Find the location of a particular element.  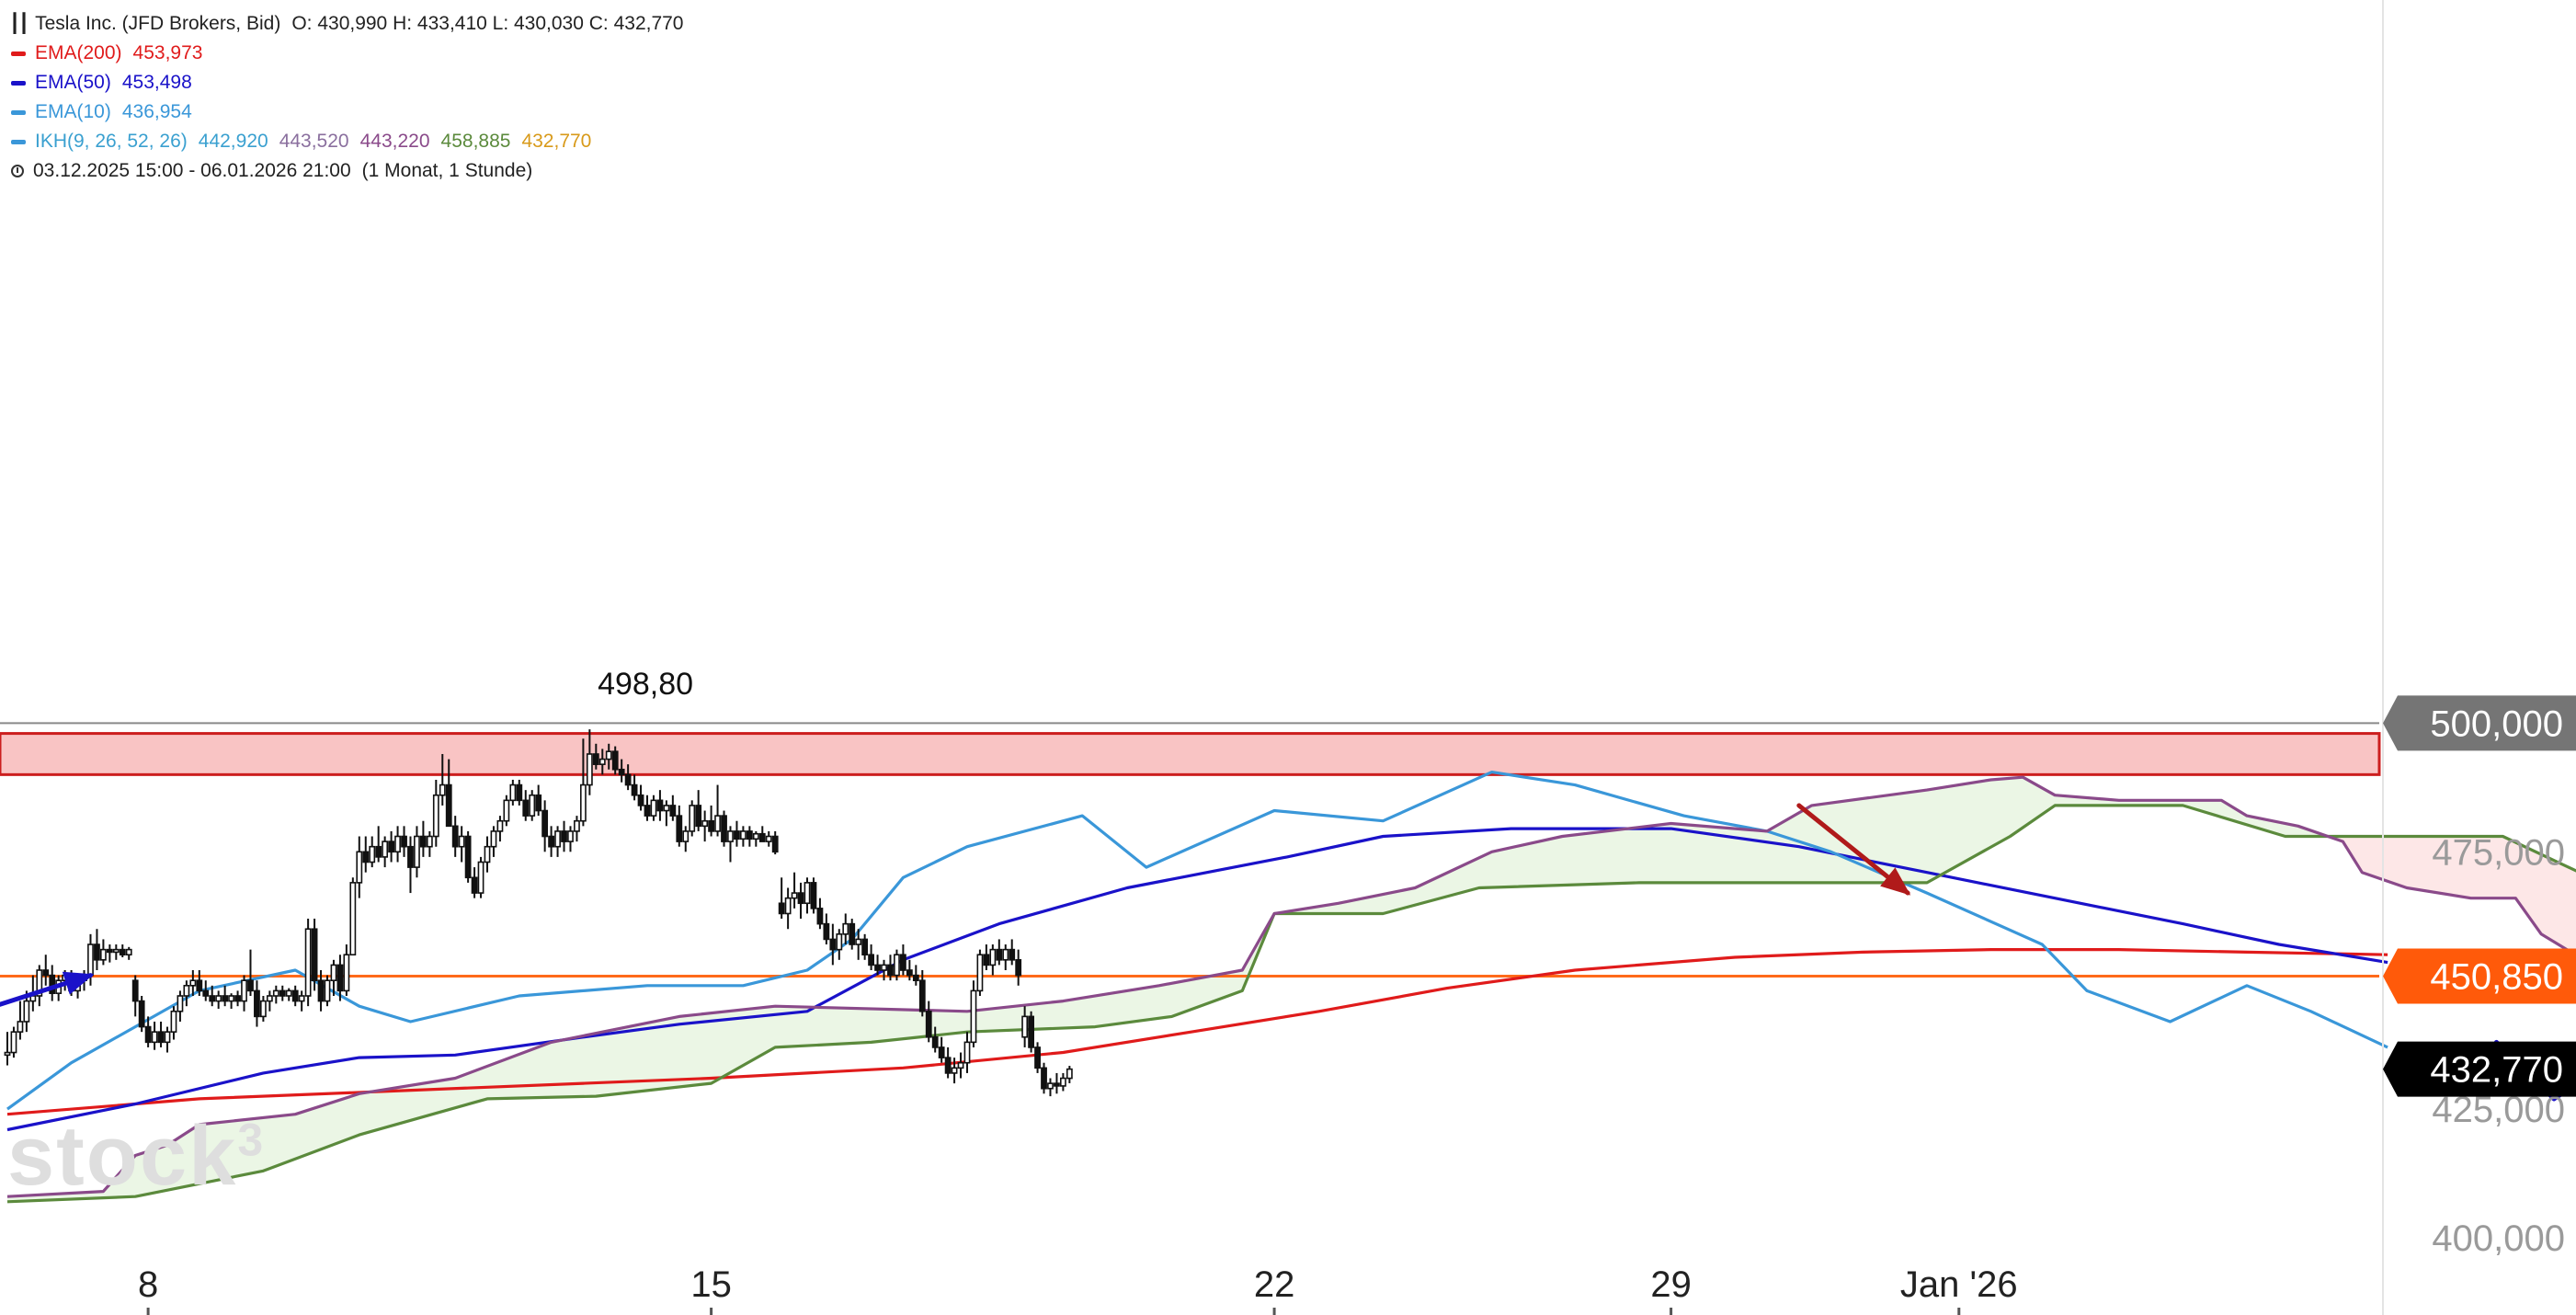

price-marker-label: 500,000 is located at coordinates (2496, 723).